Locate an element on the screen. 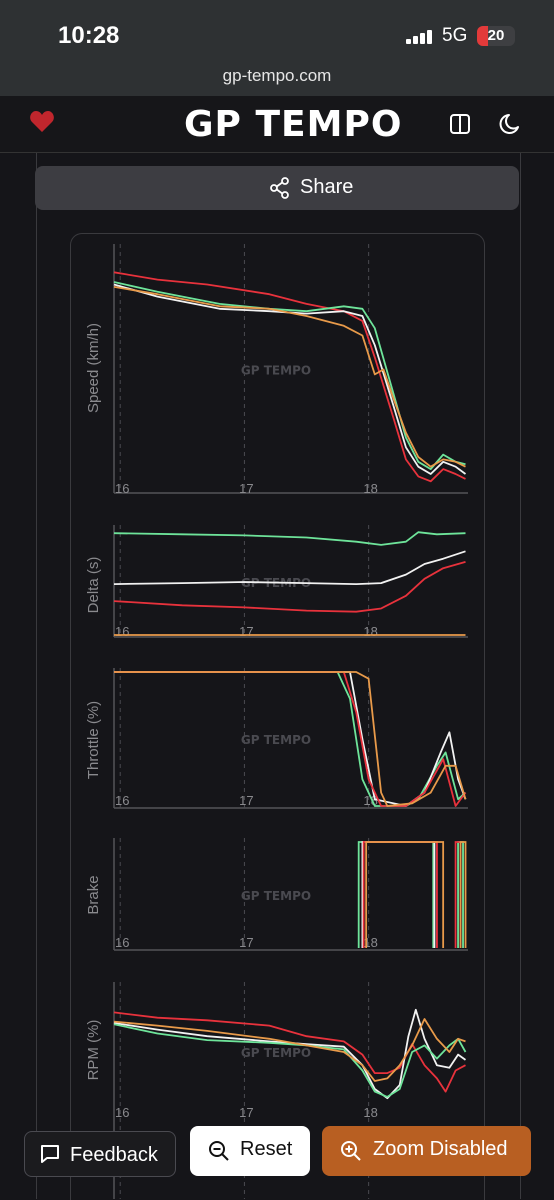  battery-icon: 20 is located at coordinates (496, 36).